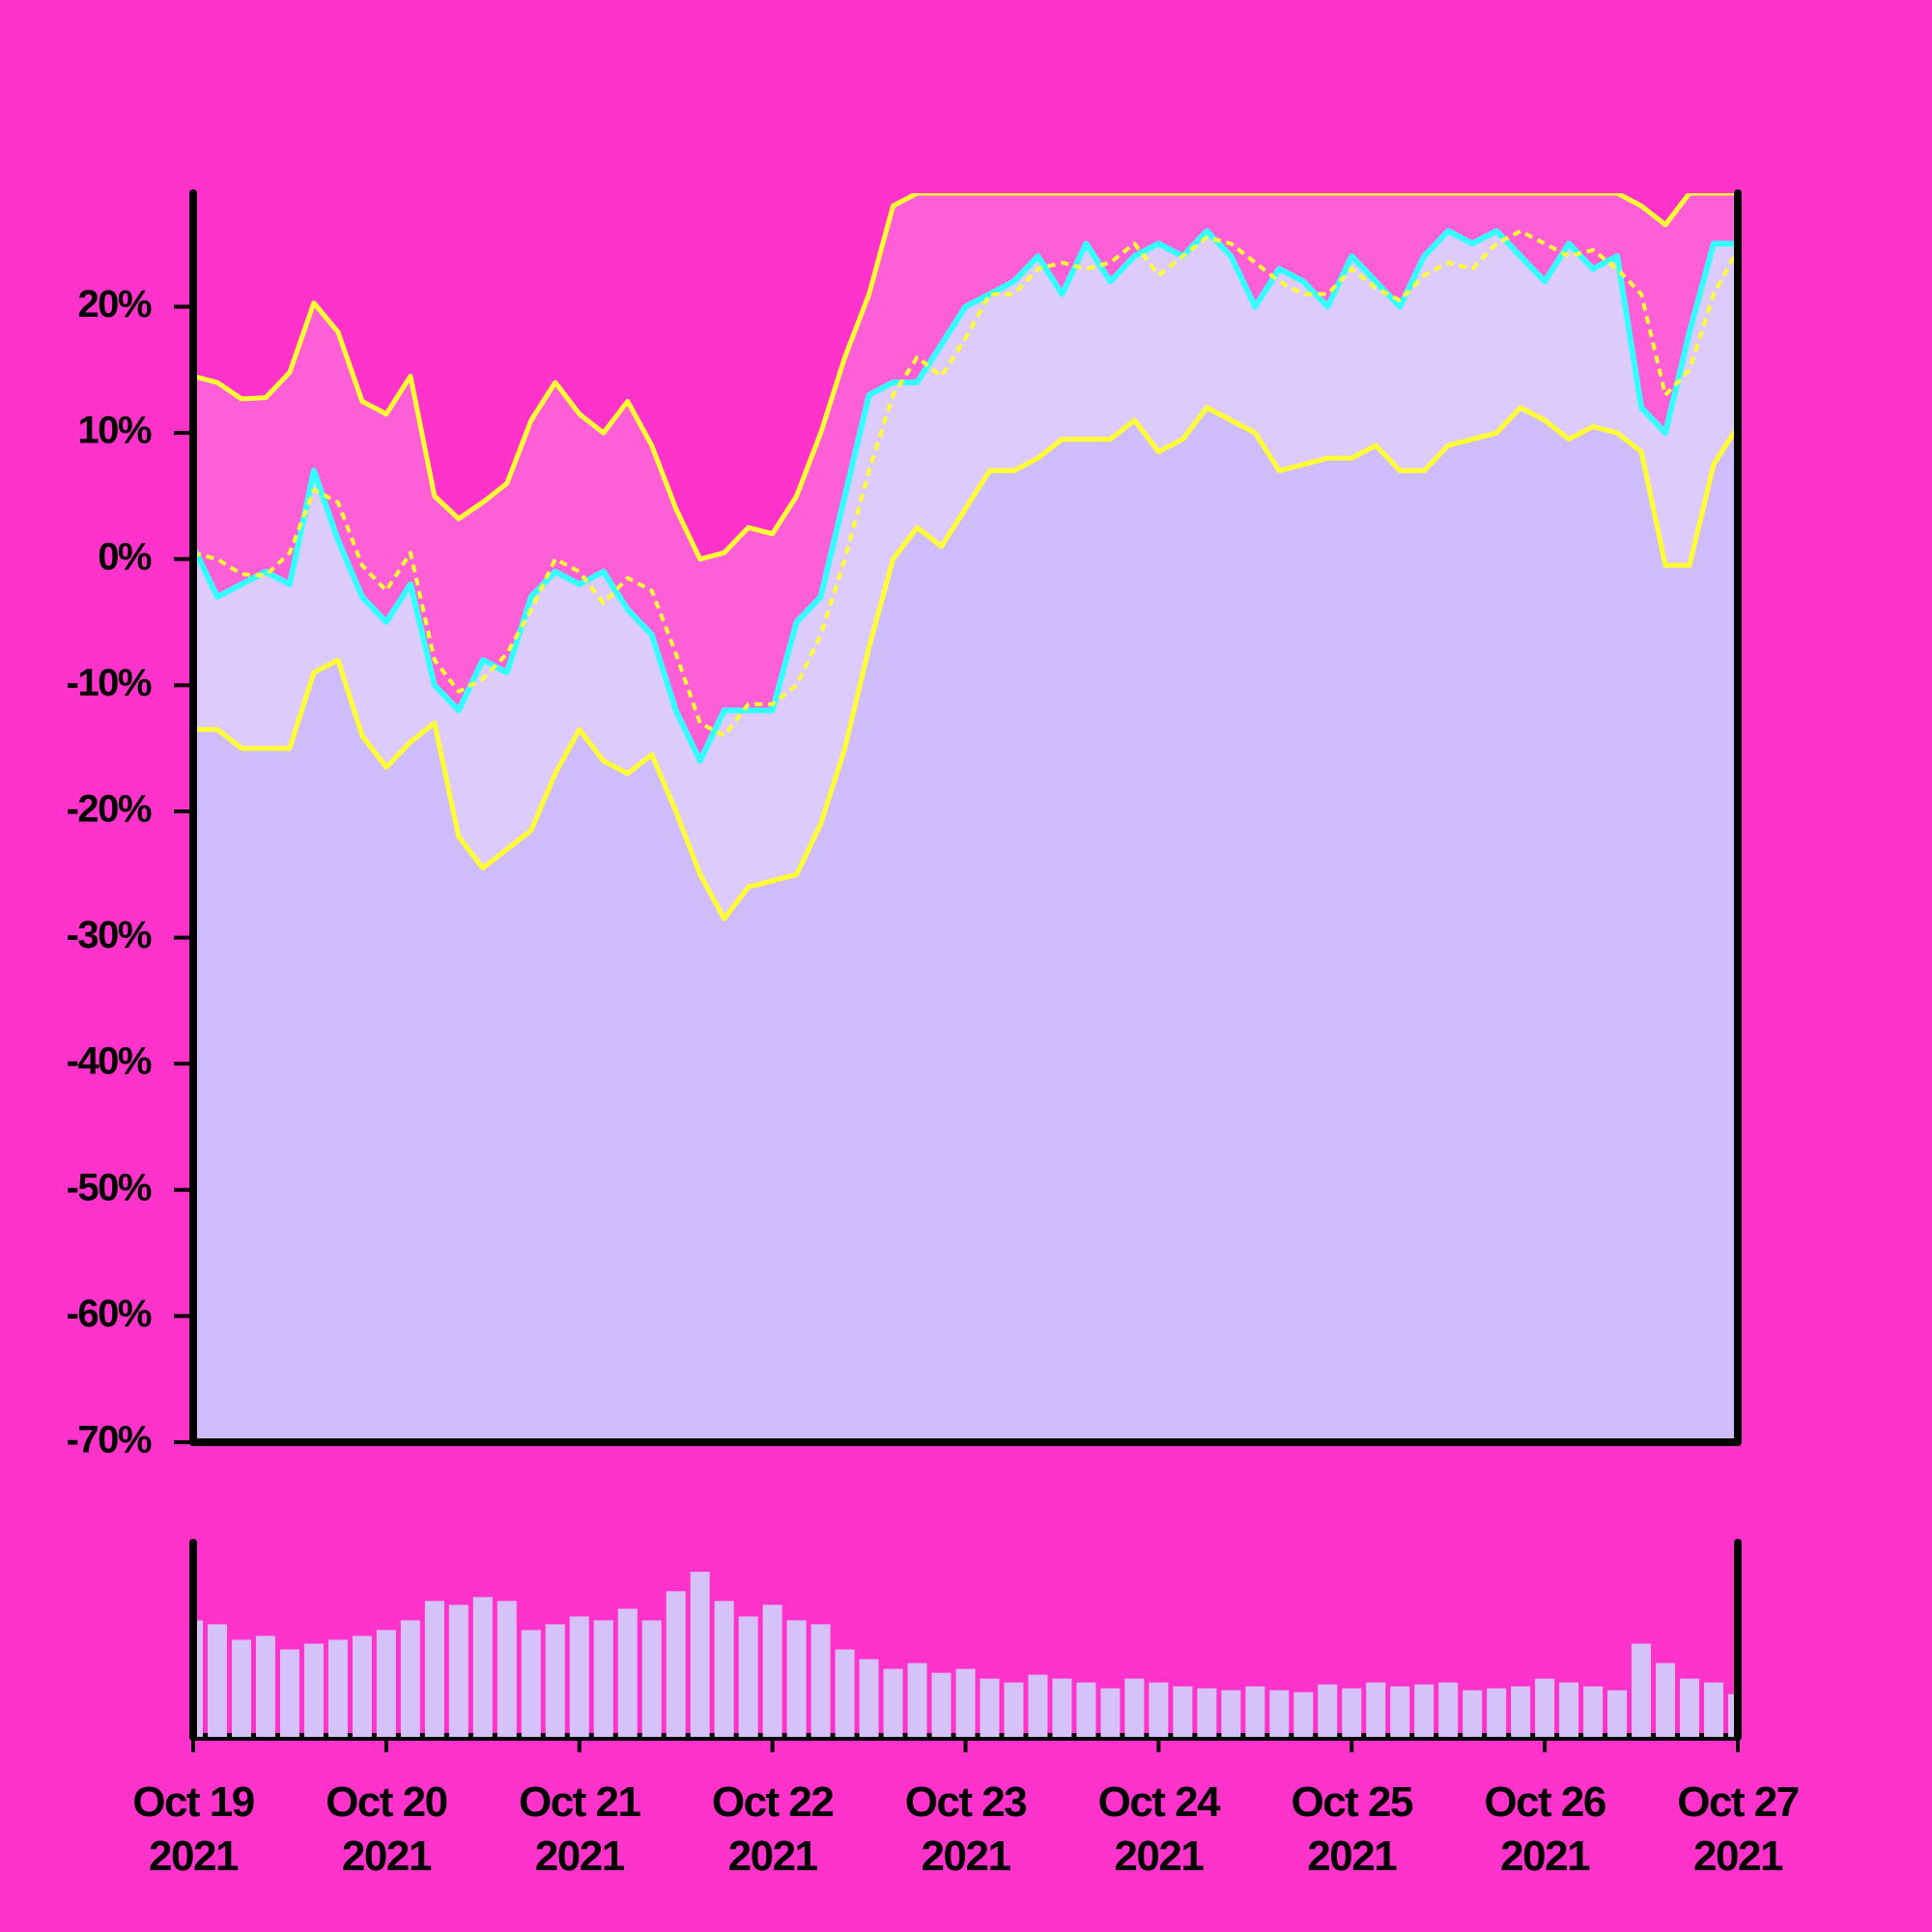 This screenshot has width=1932, height=1932. I want to click on y-tick-label: -10%, so click(109, 683).